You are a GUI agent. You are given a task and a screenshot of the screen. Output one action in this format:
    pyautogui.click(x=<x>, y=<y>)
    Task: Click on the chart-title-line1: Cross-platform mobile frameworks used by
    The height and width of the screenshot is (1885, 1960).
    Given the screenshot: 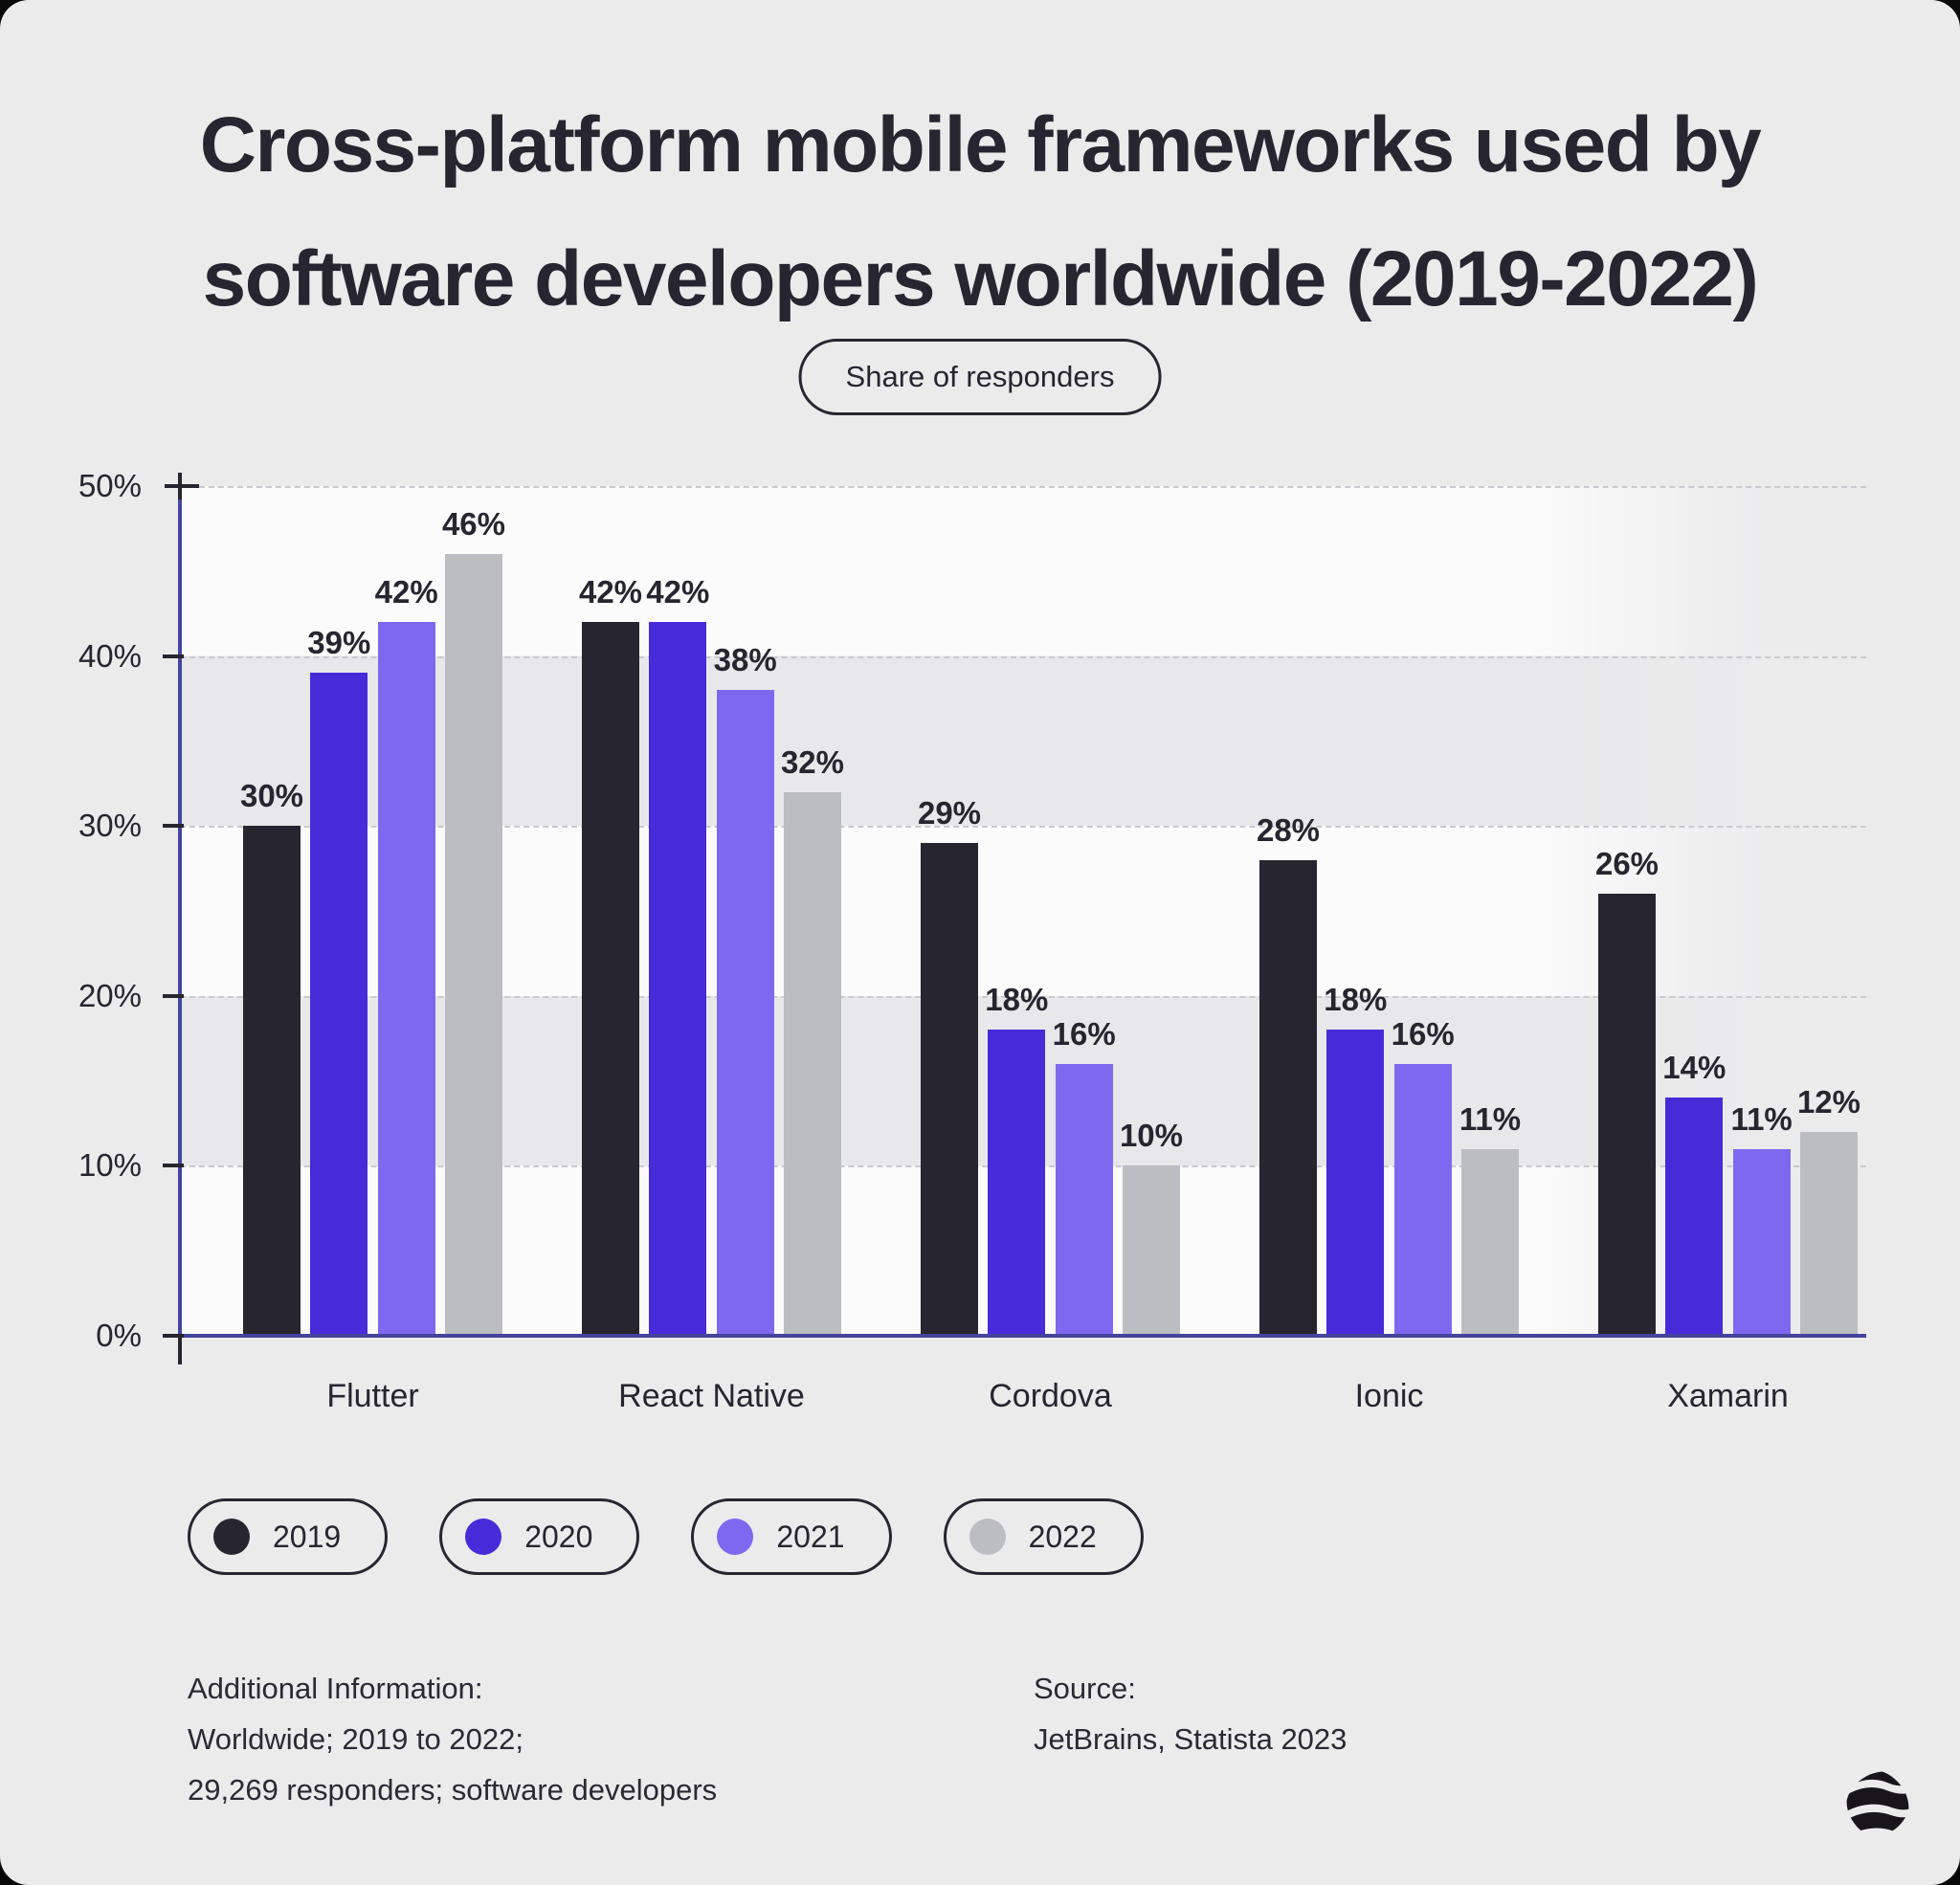 What is the action you would take?
    pyautogui.click(x=981, y=144)
    